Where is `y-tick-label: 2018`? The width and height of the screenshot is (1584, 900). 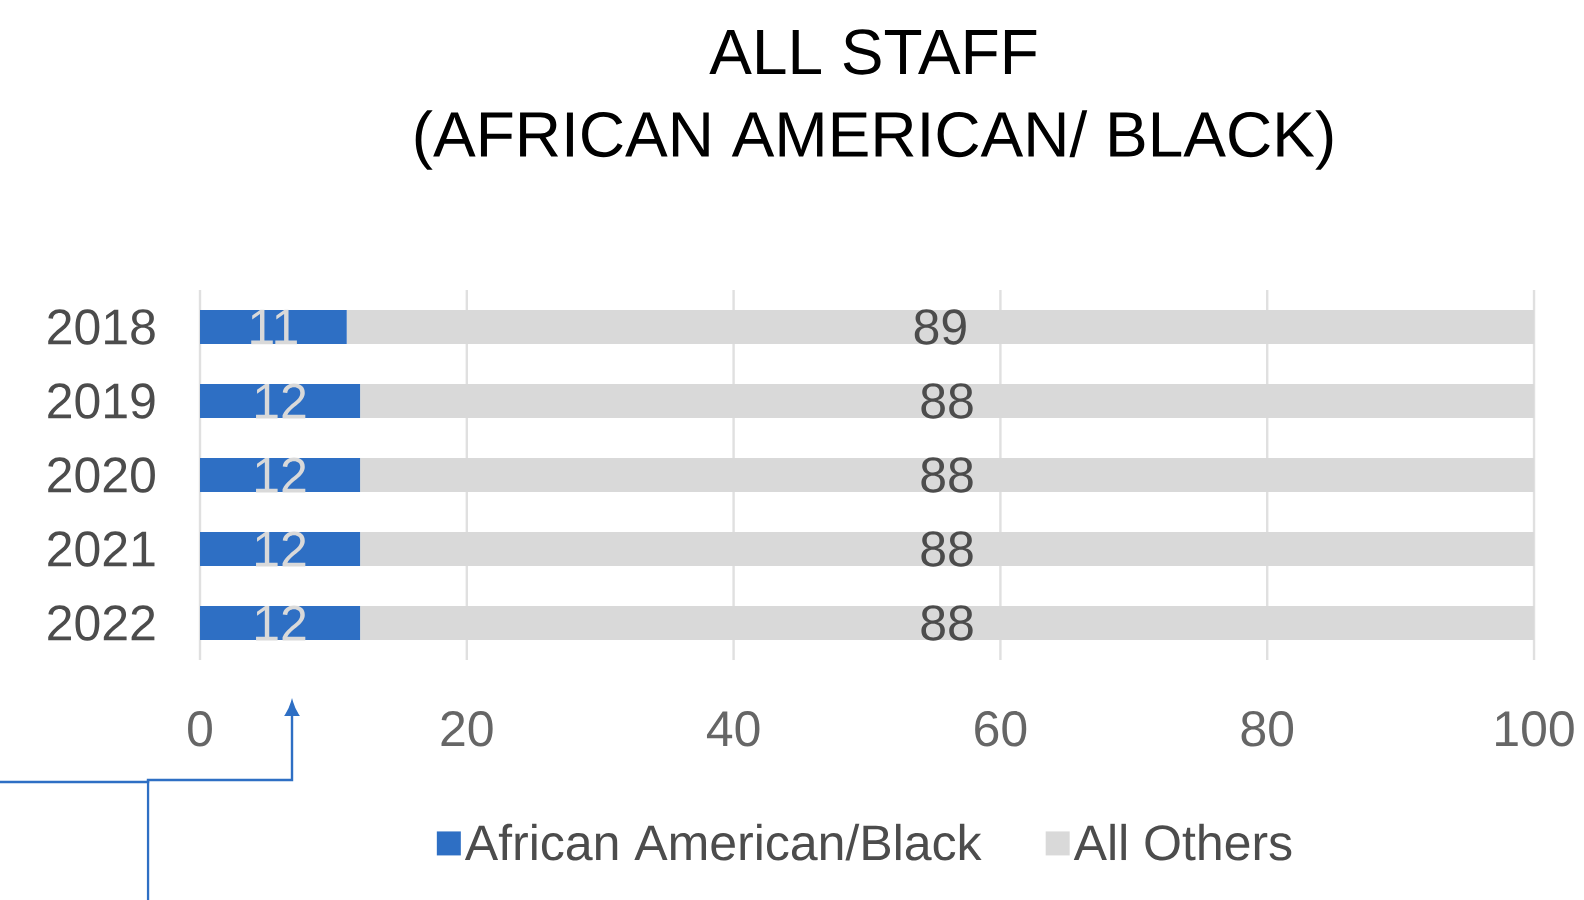
y-tick-label: 2018 is located at coordinates (101, 327).